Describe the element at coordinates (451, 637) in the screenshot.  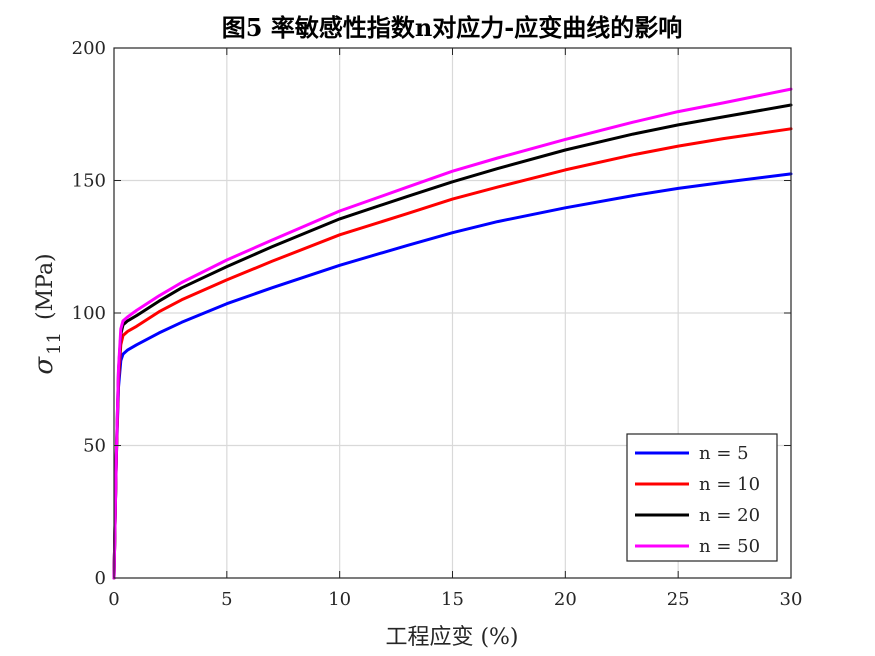
I see `x-axis-label: 工程应变 (%)` at that location.